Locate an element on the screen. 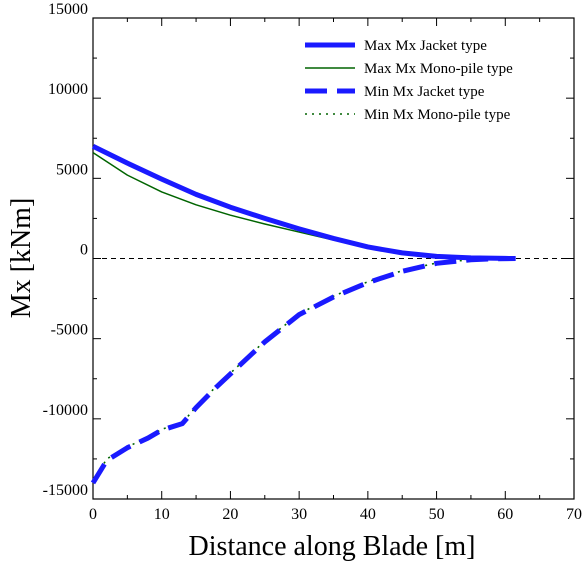  x-tick-label: 60 is located at coordinates (505, 514).